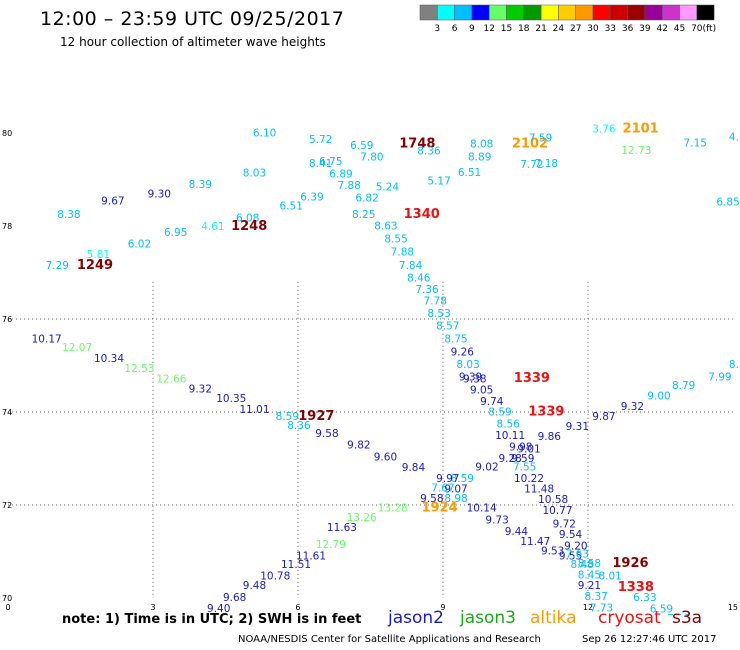 The width and height of the screenshot is (740, 650). Describe the element at coordinates (316, 416) in the screenshot. I see `wave-height-label: 1927` at that location.